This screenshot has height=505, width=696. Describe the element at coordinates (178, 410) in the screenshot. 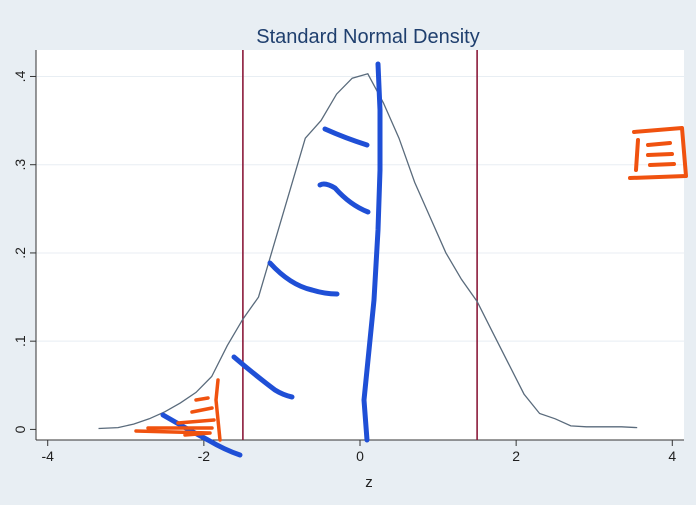

I see `orange-shaded-tail-stroke` at that location.